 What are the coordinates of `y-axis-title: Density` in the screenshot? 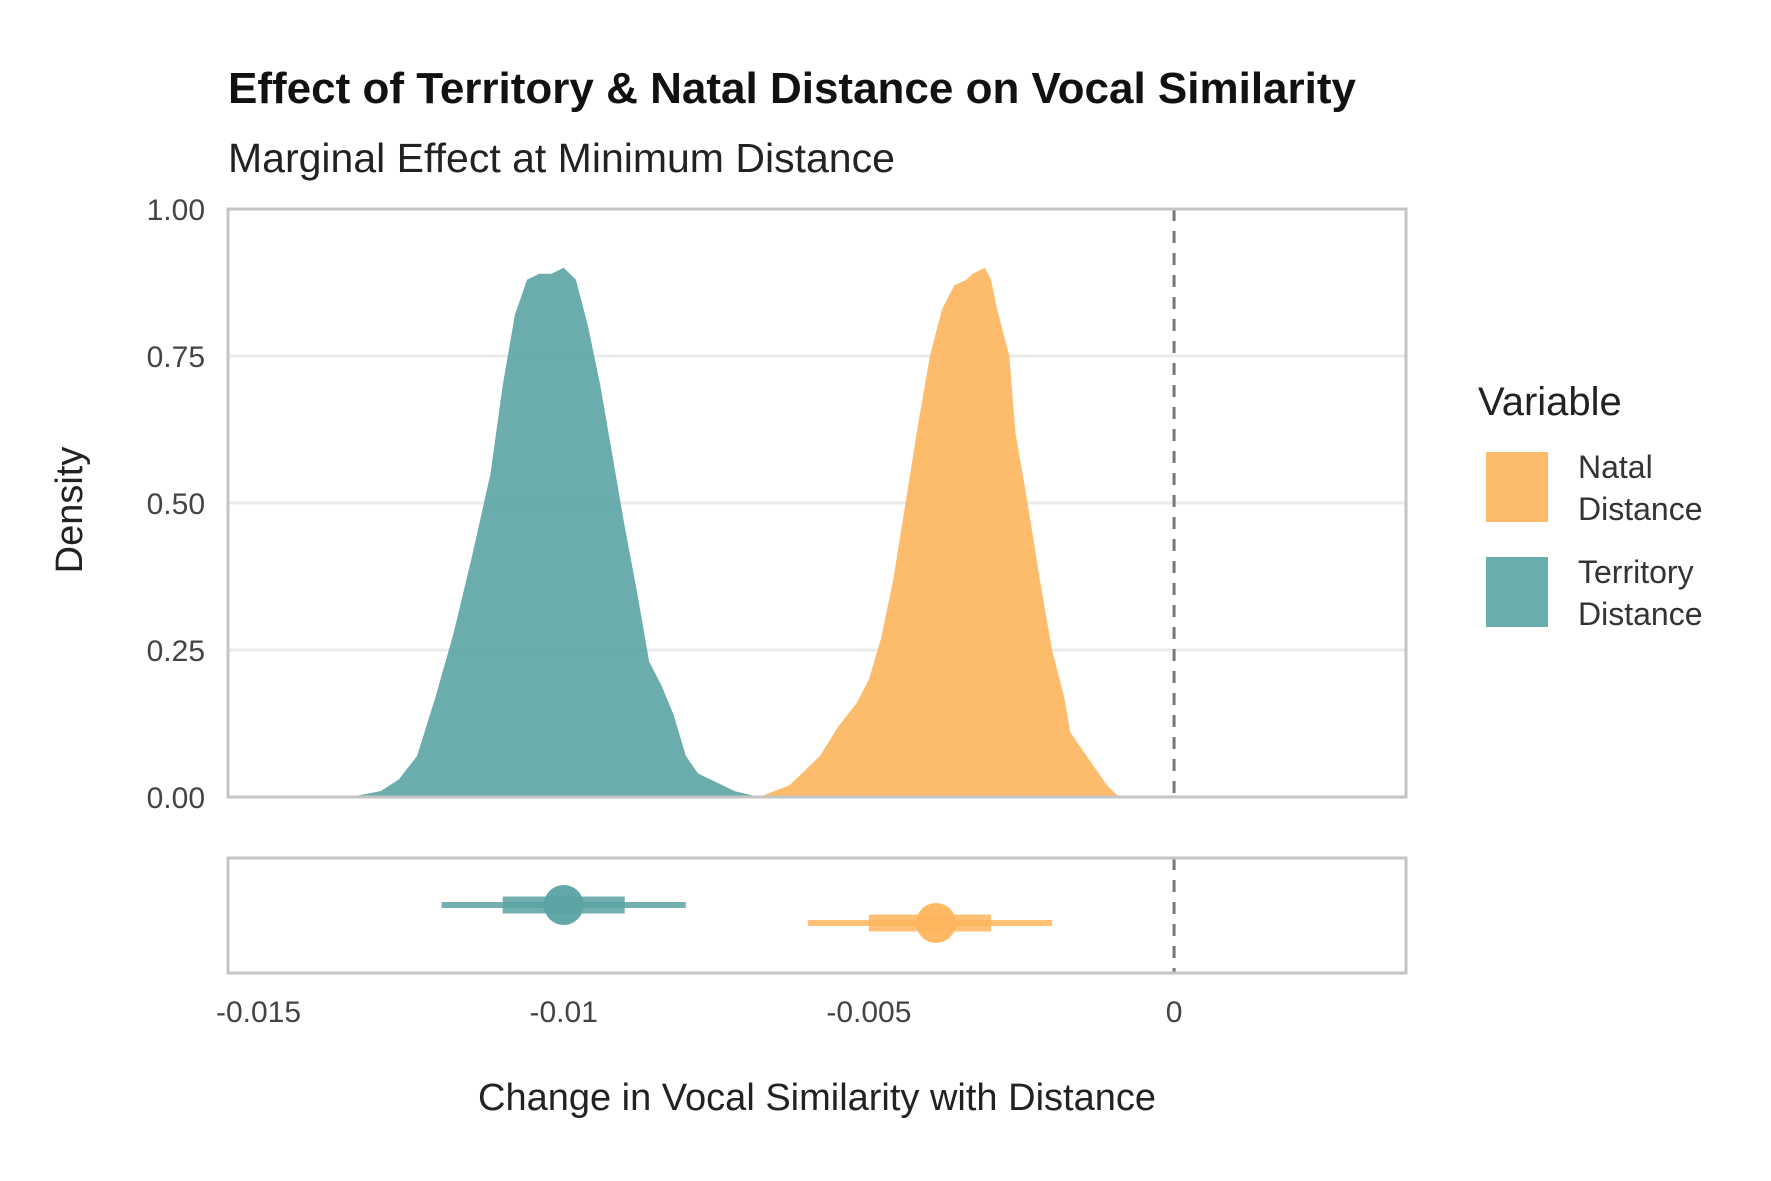 It's located at (70, 510).